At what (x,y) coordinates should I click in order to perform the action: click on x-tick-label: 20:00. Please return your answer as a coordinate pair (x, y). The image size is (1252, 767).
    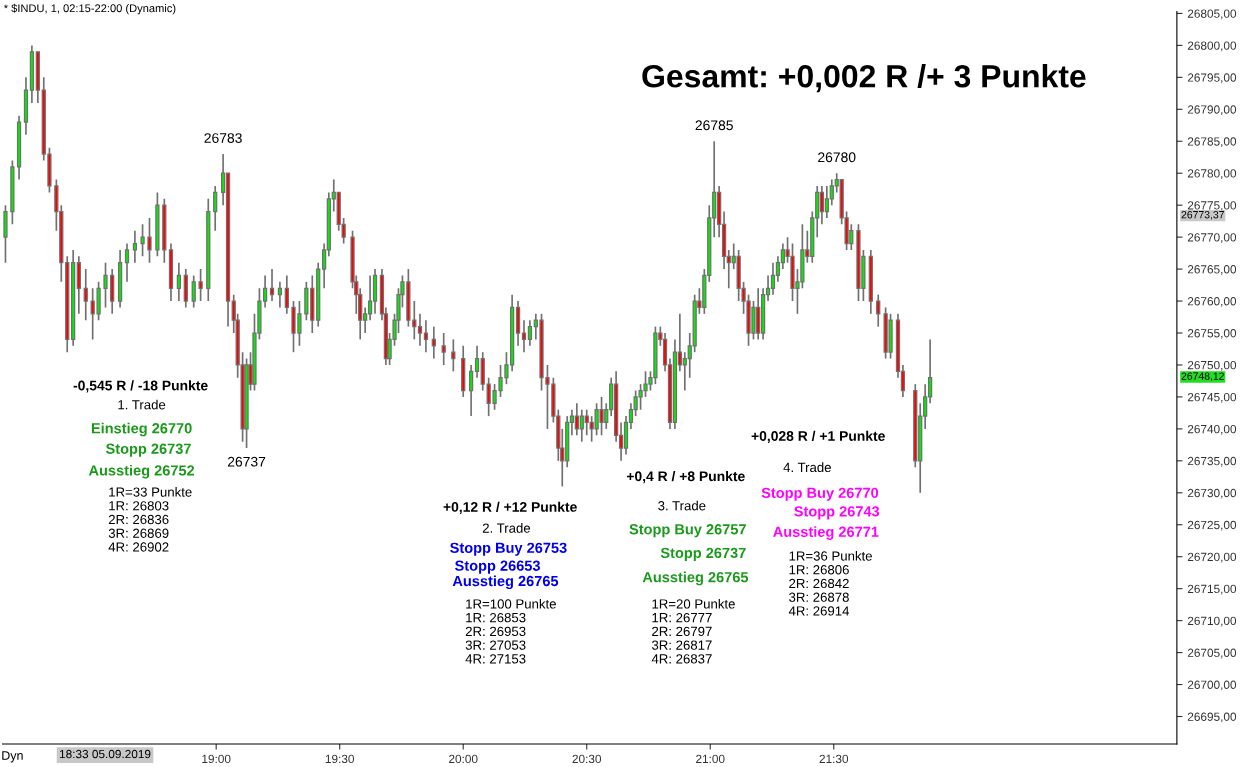
    Looking at the image, I should click on (463, 759).